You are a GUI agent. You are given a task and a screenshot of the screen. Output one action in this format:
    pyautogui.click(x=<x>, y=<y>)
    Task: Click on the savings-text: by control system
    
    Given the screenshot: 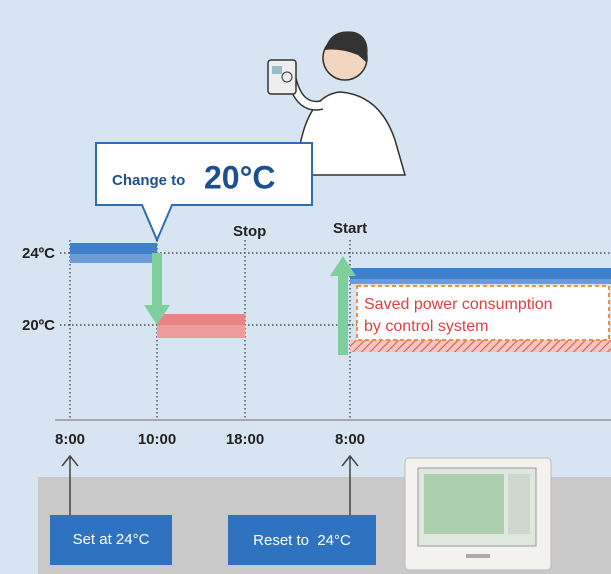 What is the action you would take?
    pyautogui.click(x=426, y=326)
    